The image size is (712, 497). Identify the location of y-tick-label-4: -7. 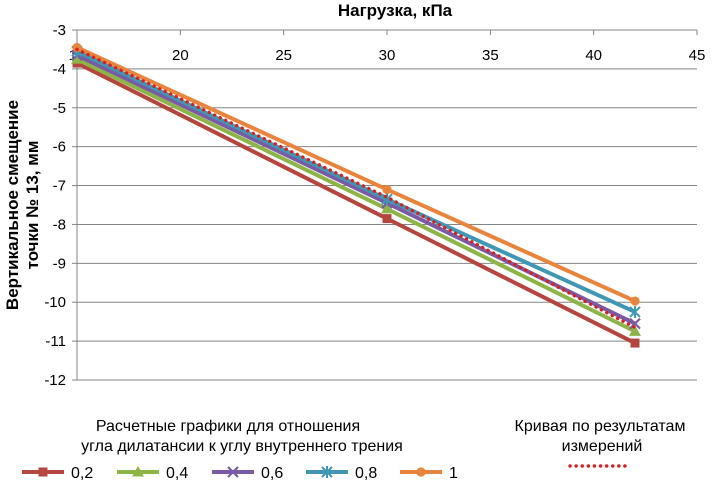
(59, 186).